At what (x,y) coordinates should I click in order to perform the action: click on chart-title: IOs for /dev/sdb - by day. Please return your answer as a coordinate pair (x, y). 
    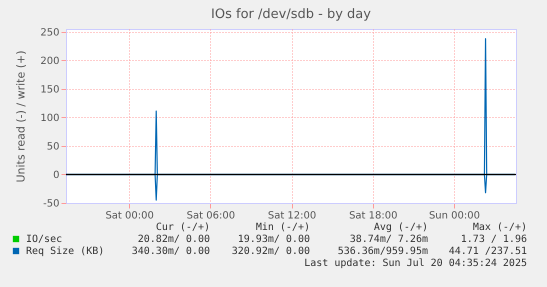
    Looking at the image, I should click on (291, 14).